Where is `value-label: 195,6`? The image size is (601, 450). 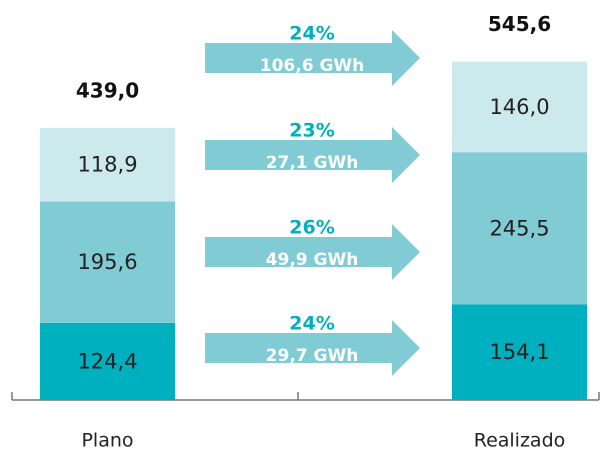 value-label: 195,6 is located at coordinates (107, 262).